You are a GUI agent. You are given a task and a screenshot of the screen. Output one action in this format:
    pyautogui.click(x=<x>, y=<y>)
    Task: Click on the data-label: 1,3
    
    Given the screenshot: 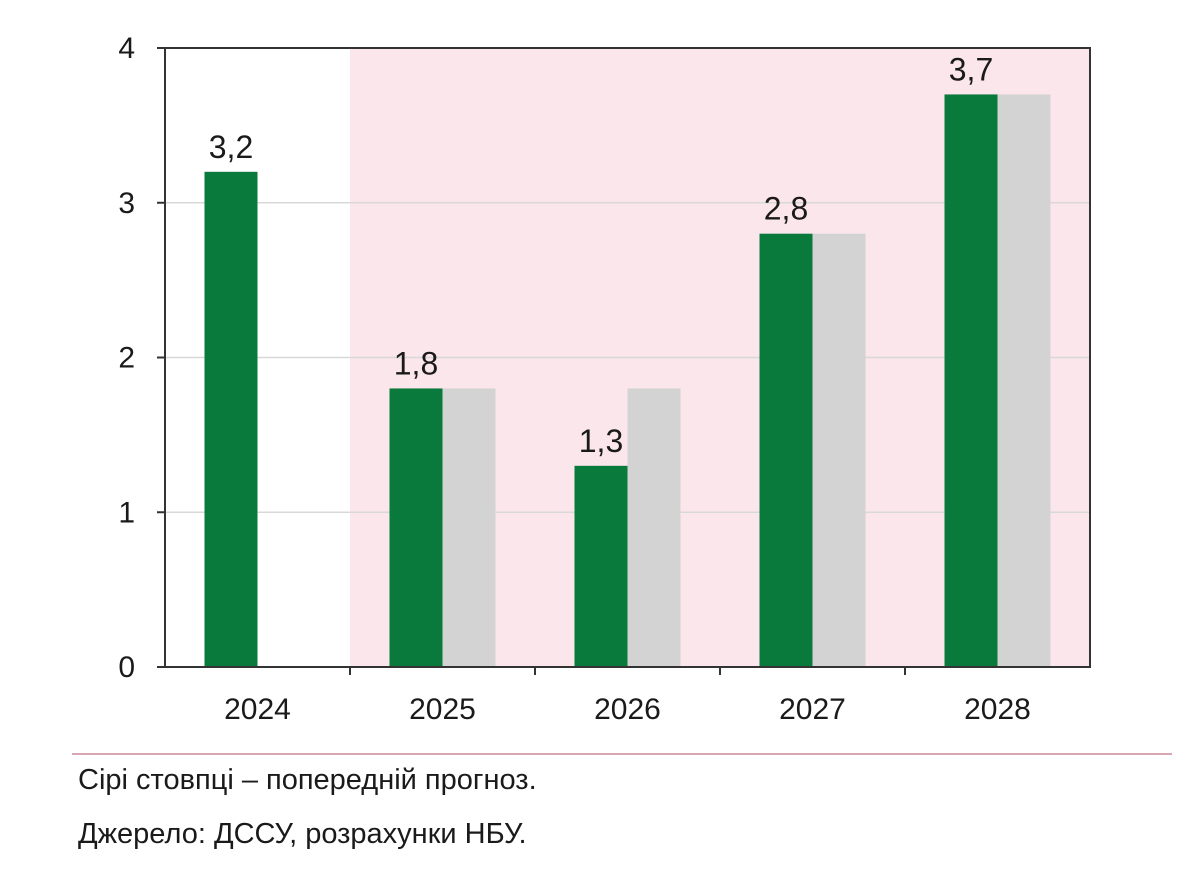 What is the action you would take?
    pyautogui.click(x=601, y=441)
    